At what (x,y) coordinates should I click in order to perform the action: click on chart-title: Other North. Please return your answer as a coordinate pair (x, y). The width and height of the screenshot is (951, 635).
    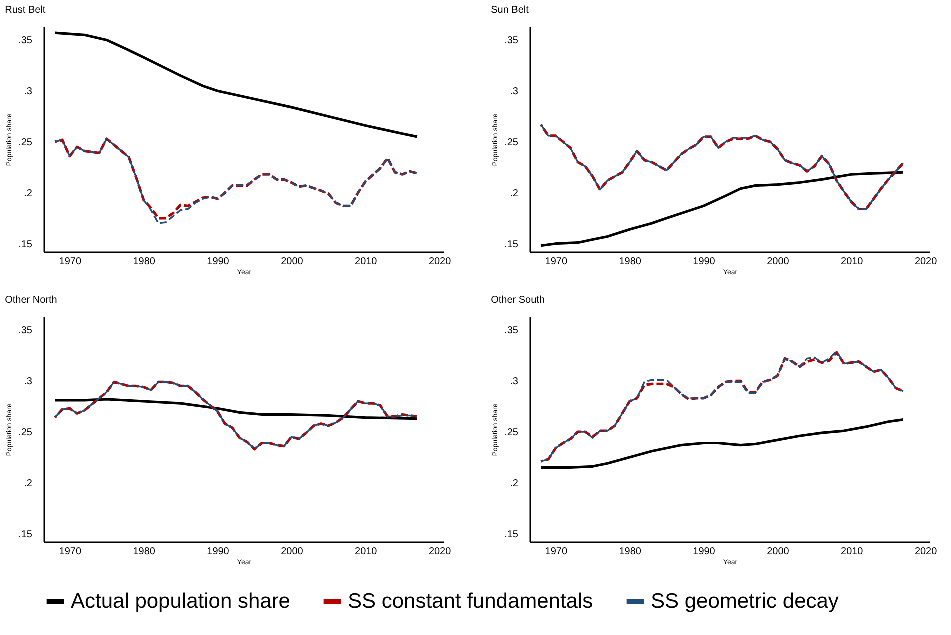
    Looking at the image, I should click on (31, 300).